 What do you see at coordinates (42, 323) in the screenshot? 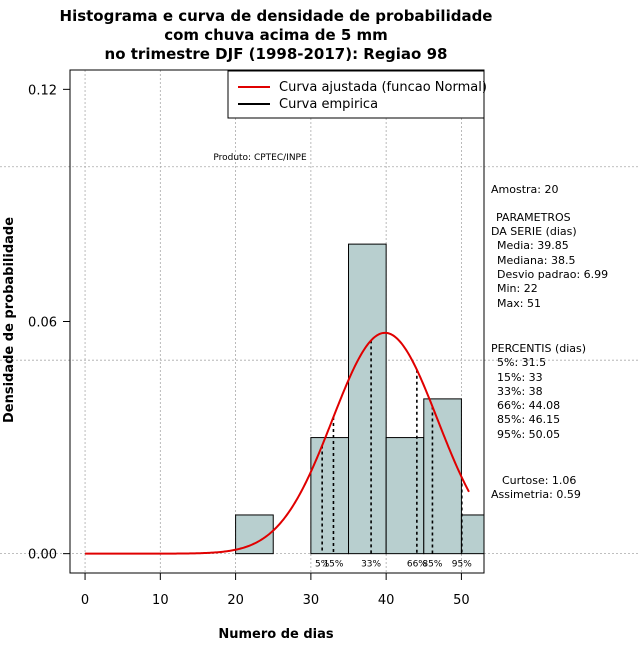
I see `y-tick-label: 0.06` at bounding box center [42, 323].